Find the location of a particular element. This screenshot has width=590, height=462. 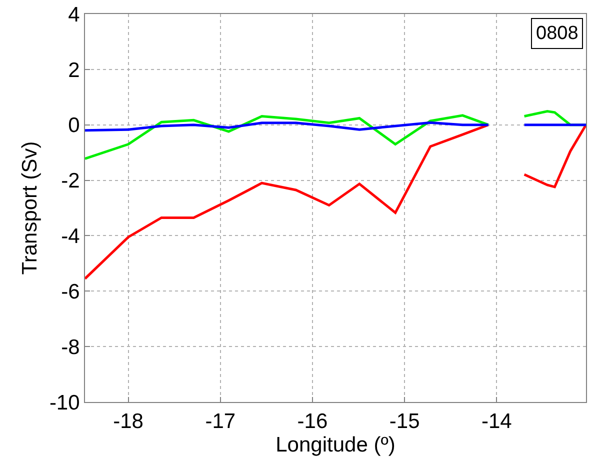

y-axis-title: Transport (Sv) is located at coordinates (30, 208).